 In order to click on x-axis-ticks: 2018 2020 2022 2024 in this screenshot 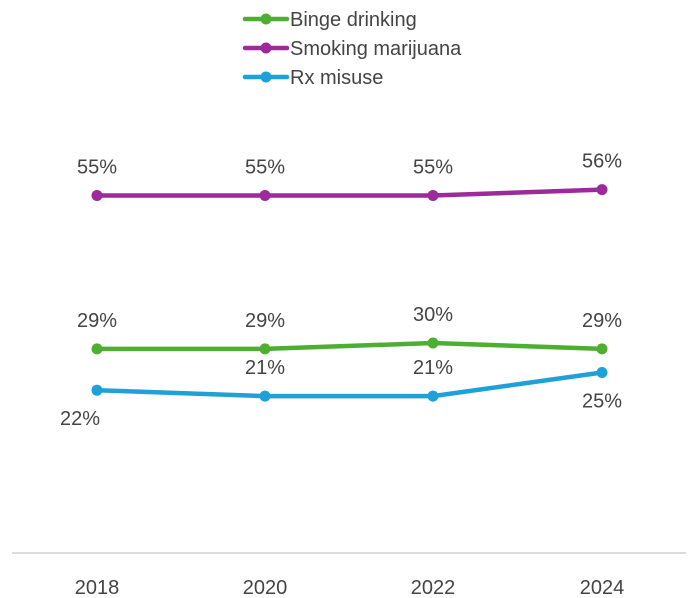, I will do `click(350, 587)`.